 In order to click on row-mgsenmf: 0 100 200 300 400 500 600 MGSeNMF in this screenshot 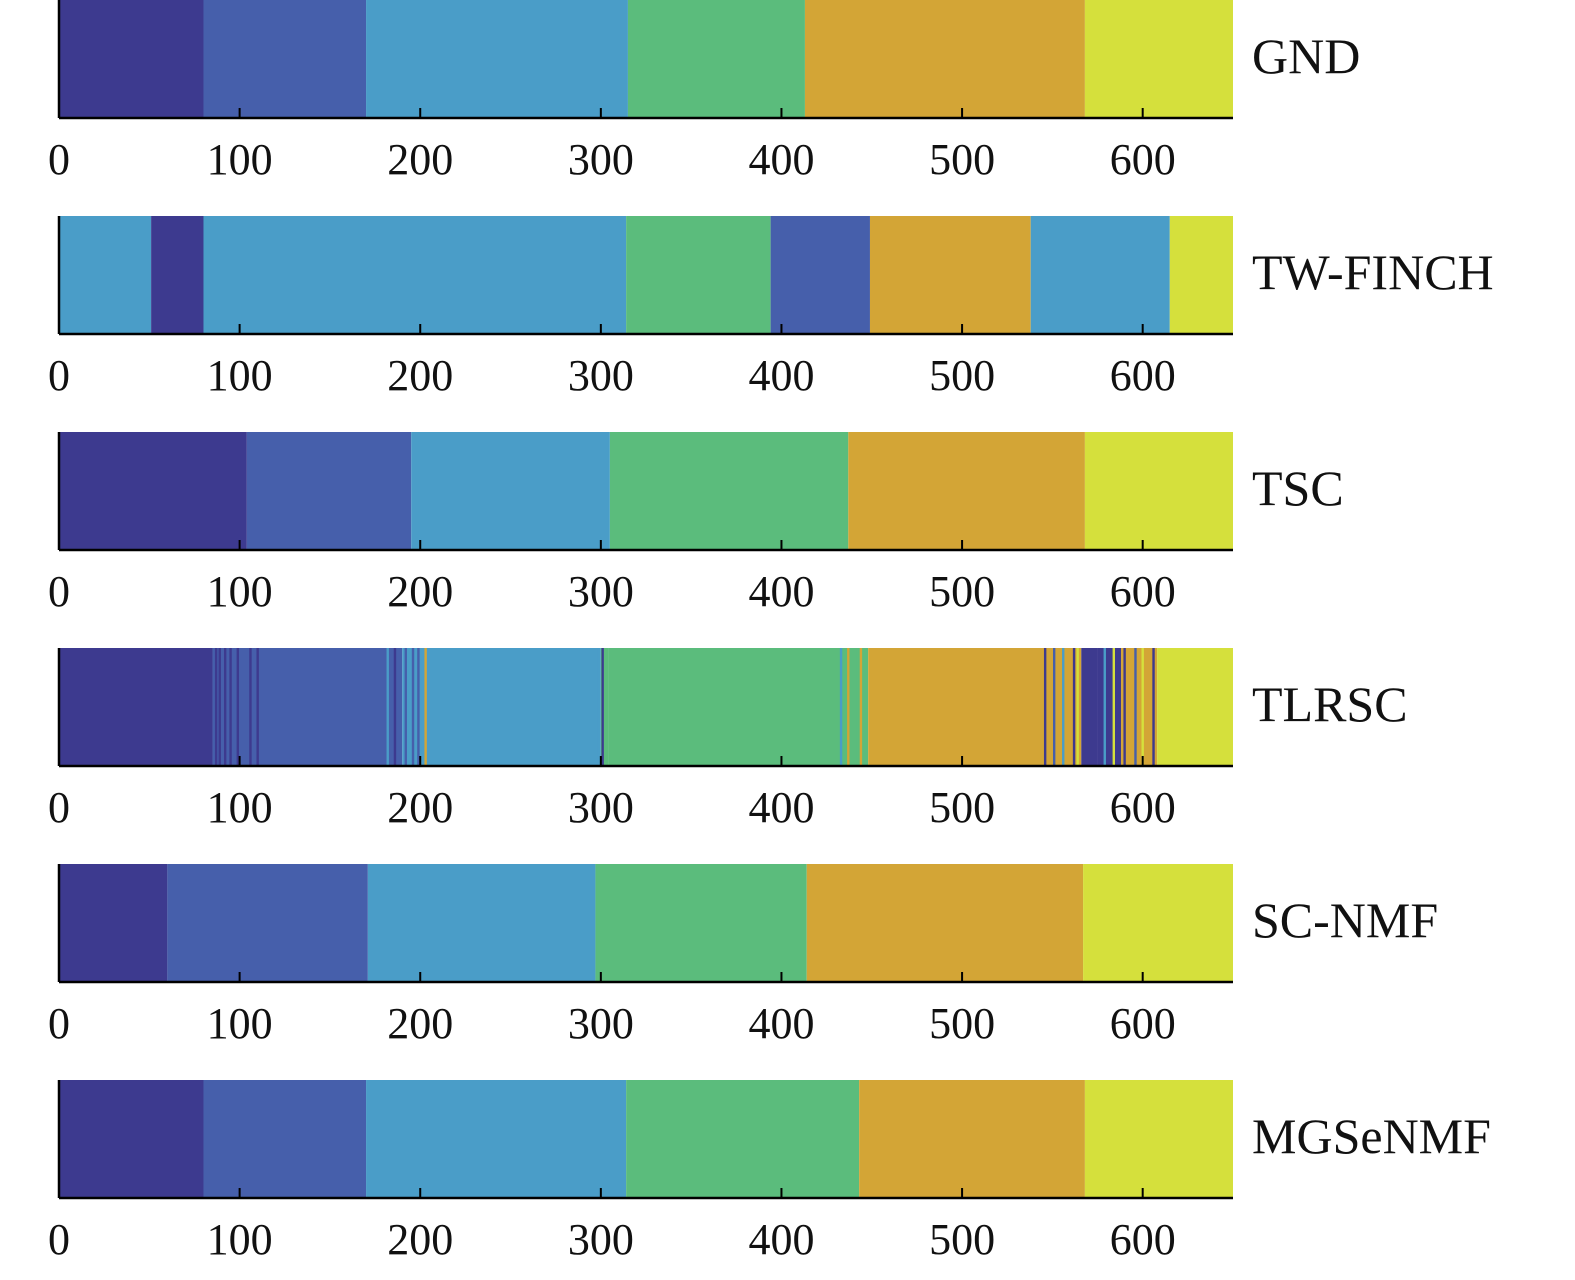, I will do `click(769, 1172)`.